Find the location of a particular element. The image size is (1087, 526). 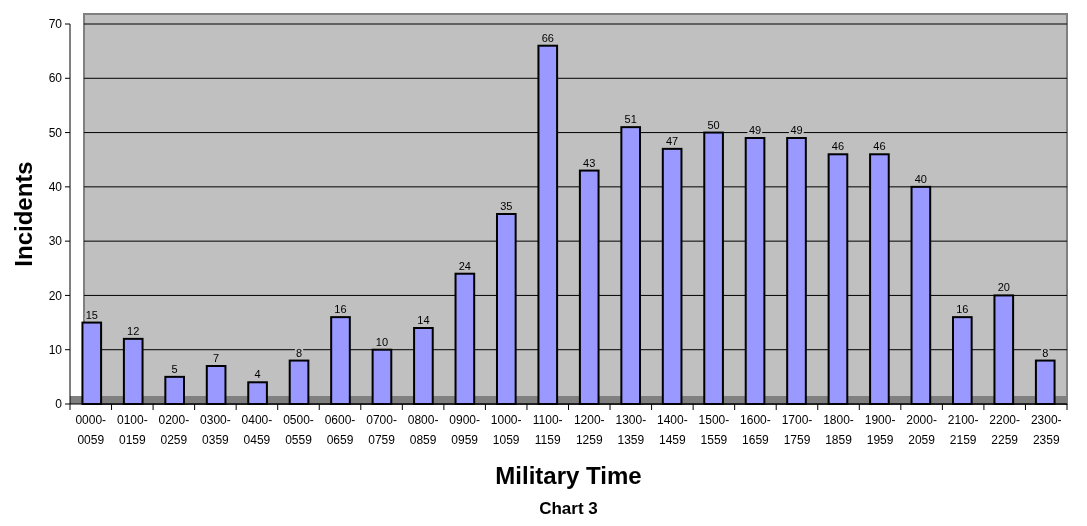

data-label: 10 is located at coordinates (382, 341).